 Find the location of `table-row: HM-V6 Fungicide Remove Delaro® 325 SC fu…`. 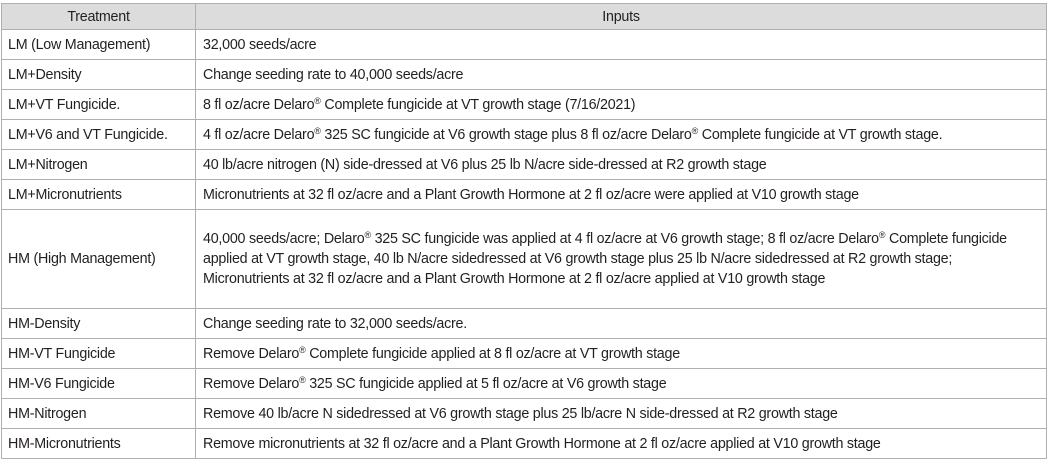

table-row: HM-V6 Fungicide Remove Delaro® 325 SC fu… is located at coordinates (524, 383).